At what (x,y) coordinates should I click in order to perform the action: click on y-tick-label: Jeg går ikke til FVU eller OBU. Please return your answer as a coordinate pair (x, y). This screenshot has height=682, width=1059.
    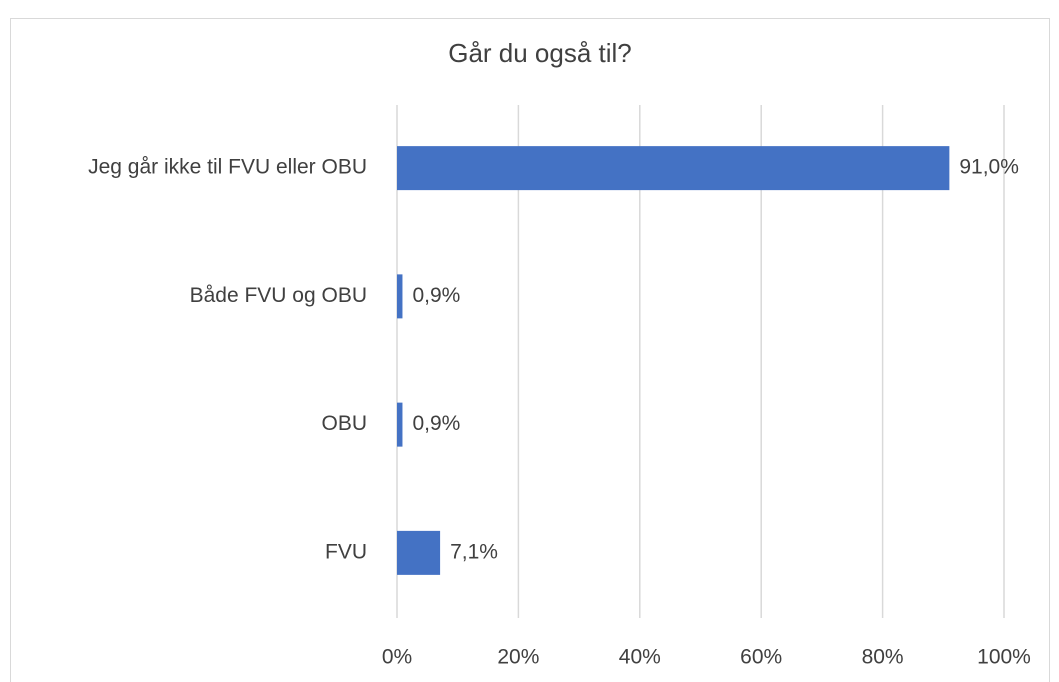
    Looking at the image, I should click on (227, 167).